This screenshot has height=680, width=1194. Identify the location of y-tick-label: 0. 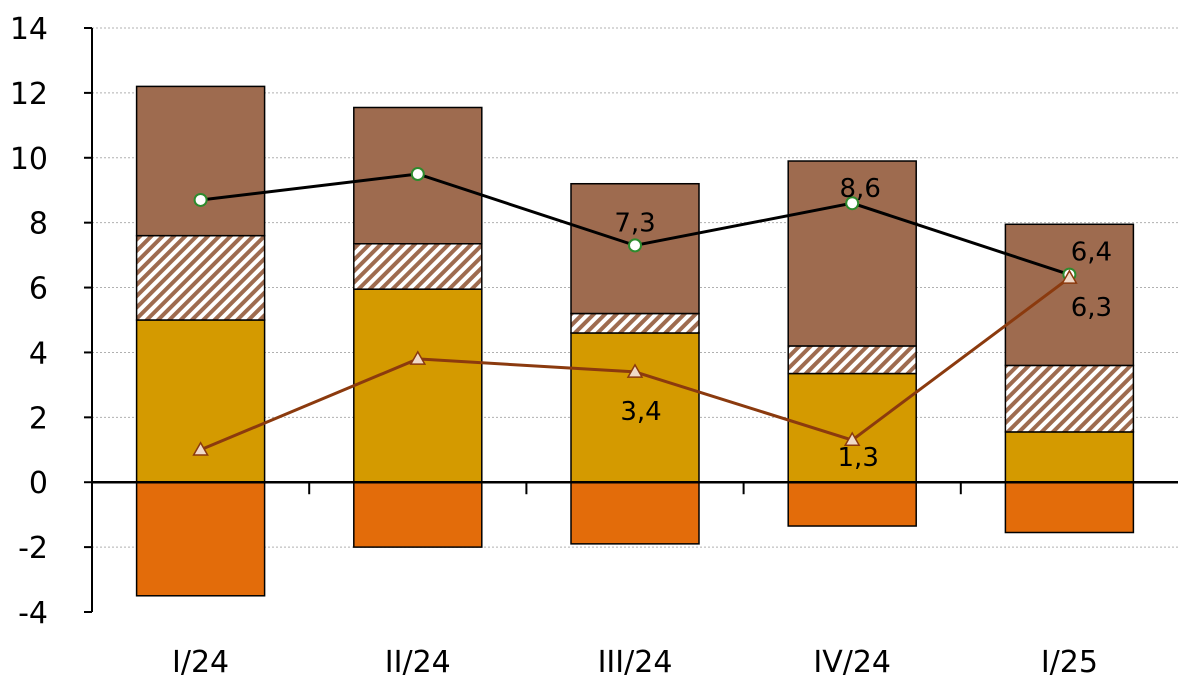
(38, 483).